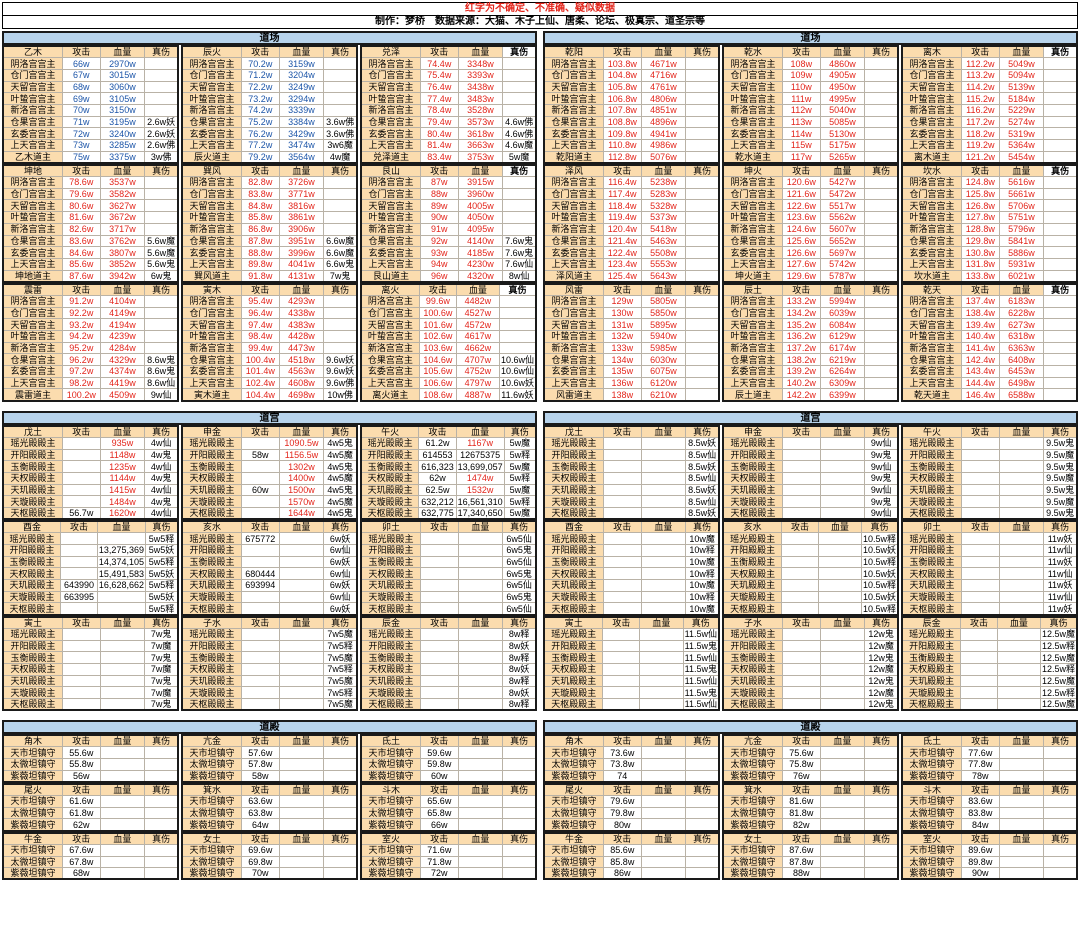 The width and height of the screenshot is (1080, 927). I want to click on row-label: 仓果宫宫主, so click(573, 360).